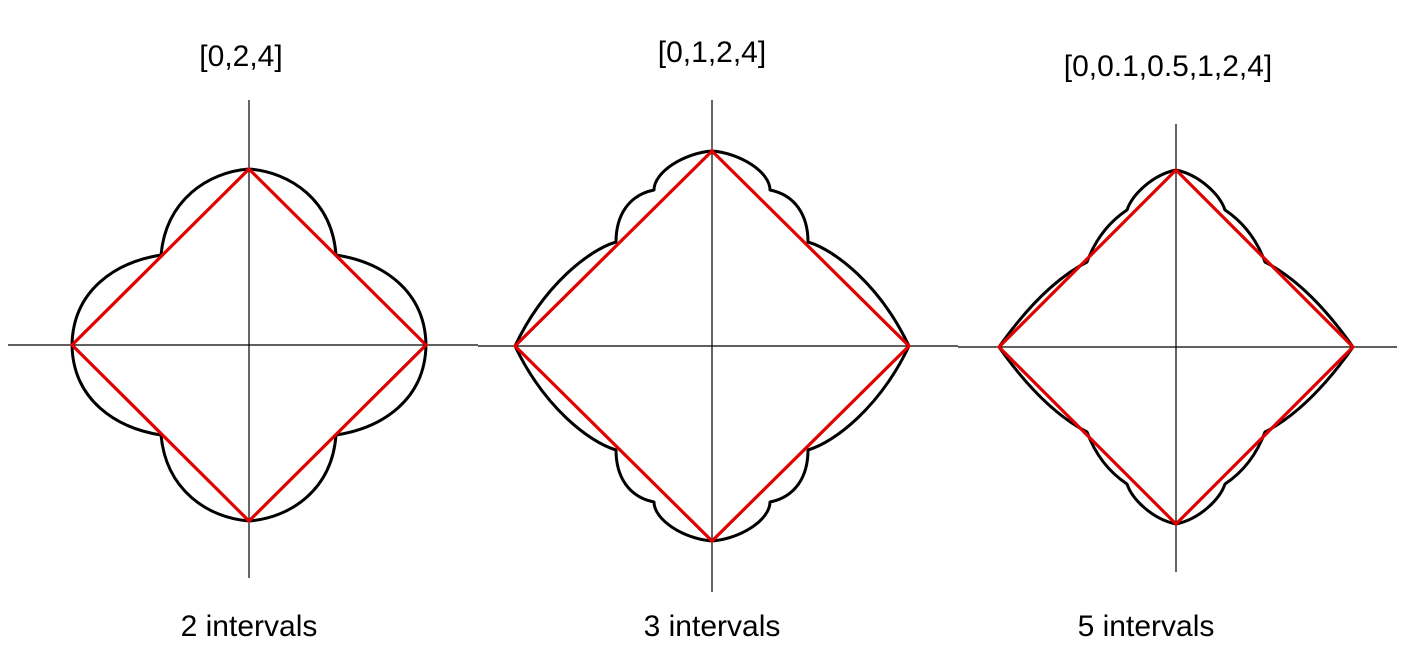 The height and width of the screenshot is (661, 1407). Describe the element at coordinates (240, 56) in the screenshot. I see `panel-title: [0,2,4]` at that location.